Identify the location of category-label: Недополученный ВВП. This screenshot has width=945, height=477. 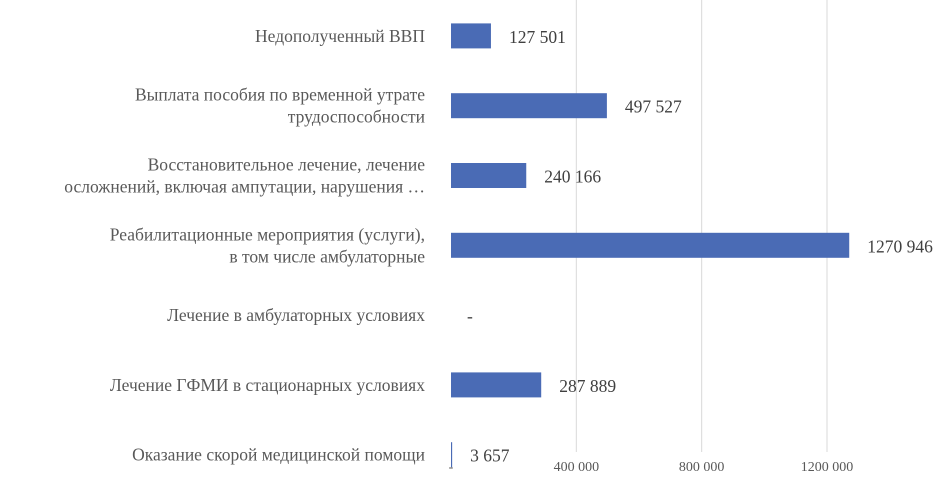
(340, 36).